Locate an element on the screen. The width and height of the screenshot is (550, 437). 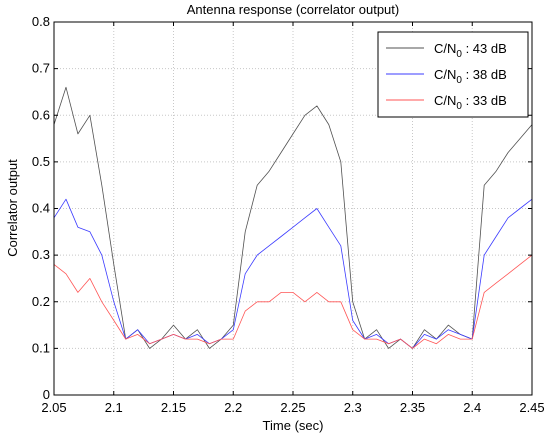
y-tick-label: 0.6 is located at coordinates (41, 114).